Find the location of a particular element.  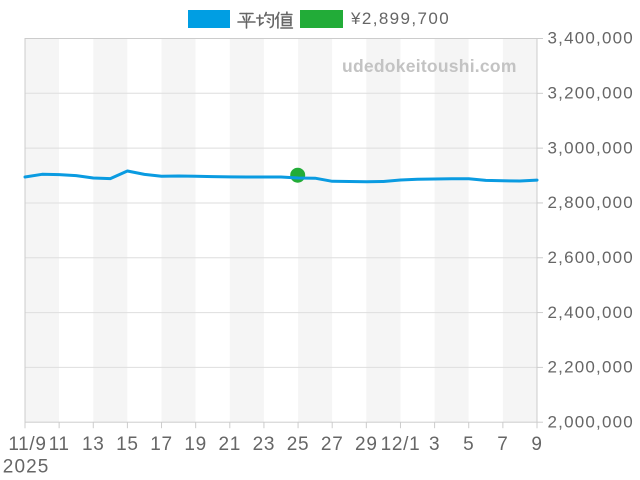

svg-text: udedokeitoushi.com is located at coordinates (429, 66).